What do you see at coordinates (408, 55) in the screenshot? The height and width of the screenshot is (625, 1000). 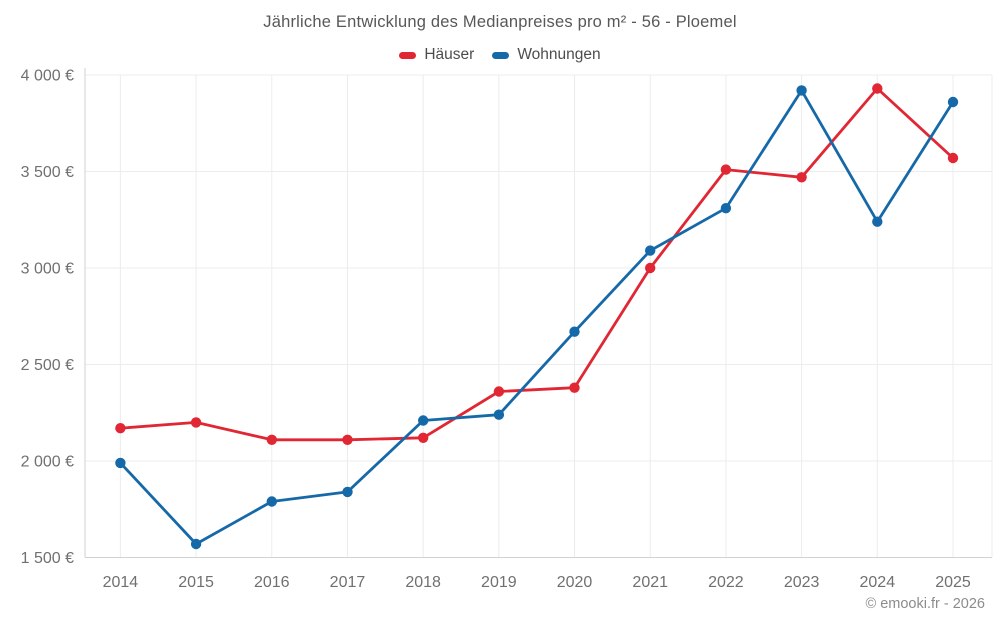 I see `legend-swatch-haeuser-icon` at bounding box center [408, 55].